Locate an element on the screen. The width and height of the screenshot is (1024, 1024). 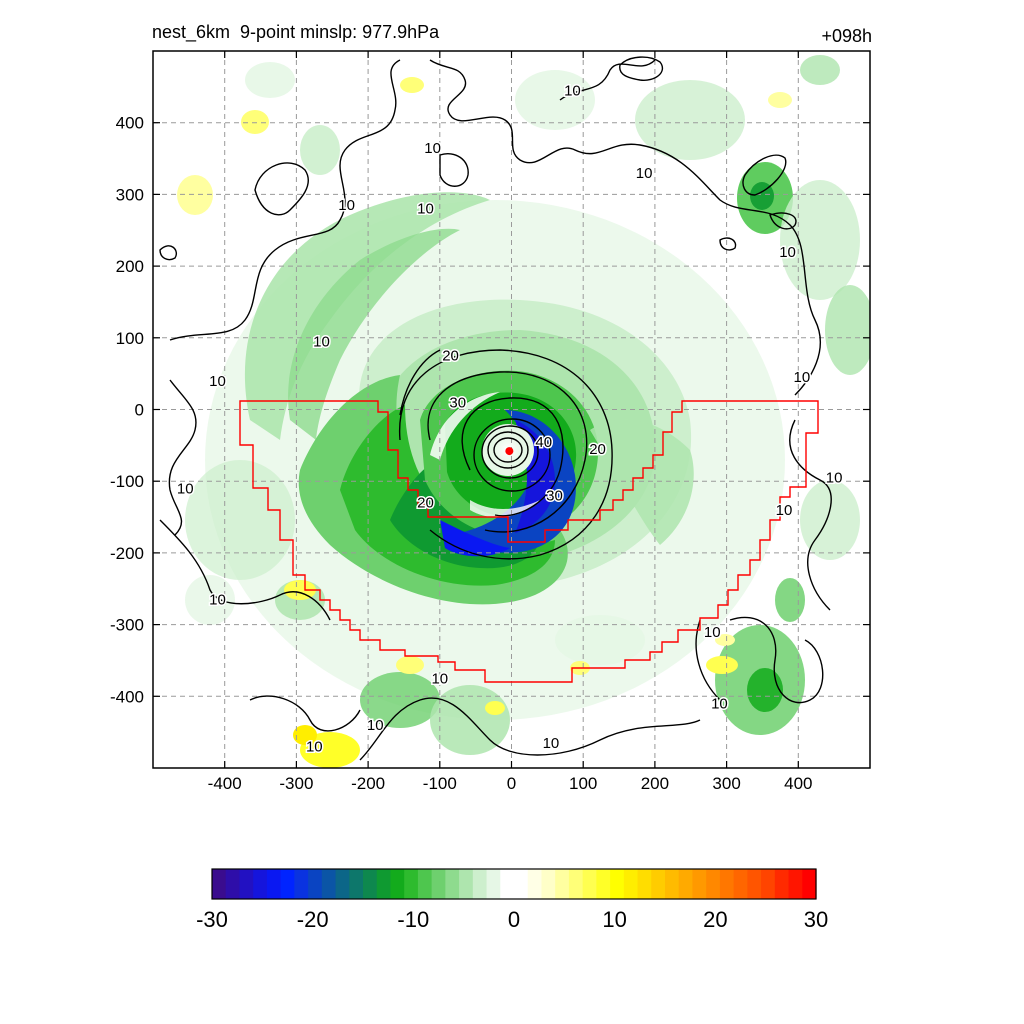
y-tick-label: 200 is located at coordinates (130, 266).